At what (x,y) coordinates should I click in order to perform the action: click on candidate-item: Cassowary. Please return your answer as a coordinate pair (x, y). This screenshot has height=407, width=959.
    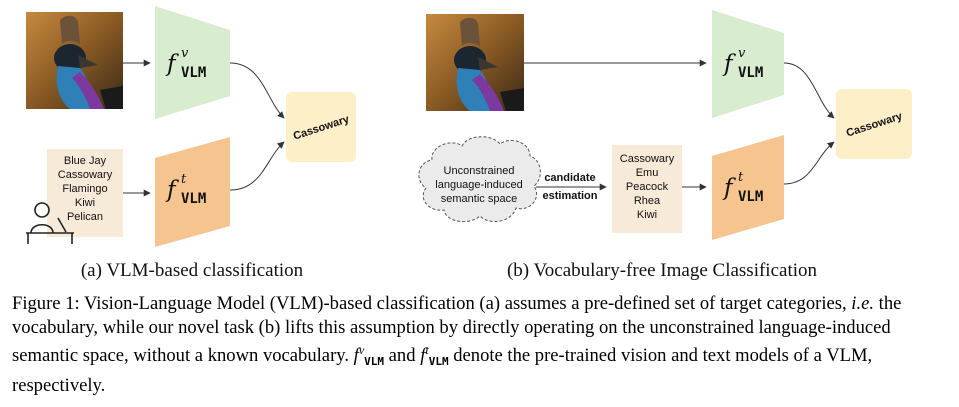
    Looking at the image, I should click on (647, 159).